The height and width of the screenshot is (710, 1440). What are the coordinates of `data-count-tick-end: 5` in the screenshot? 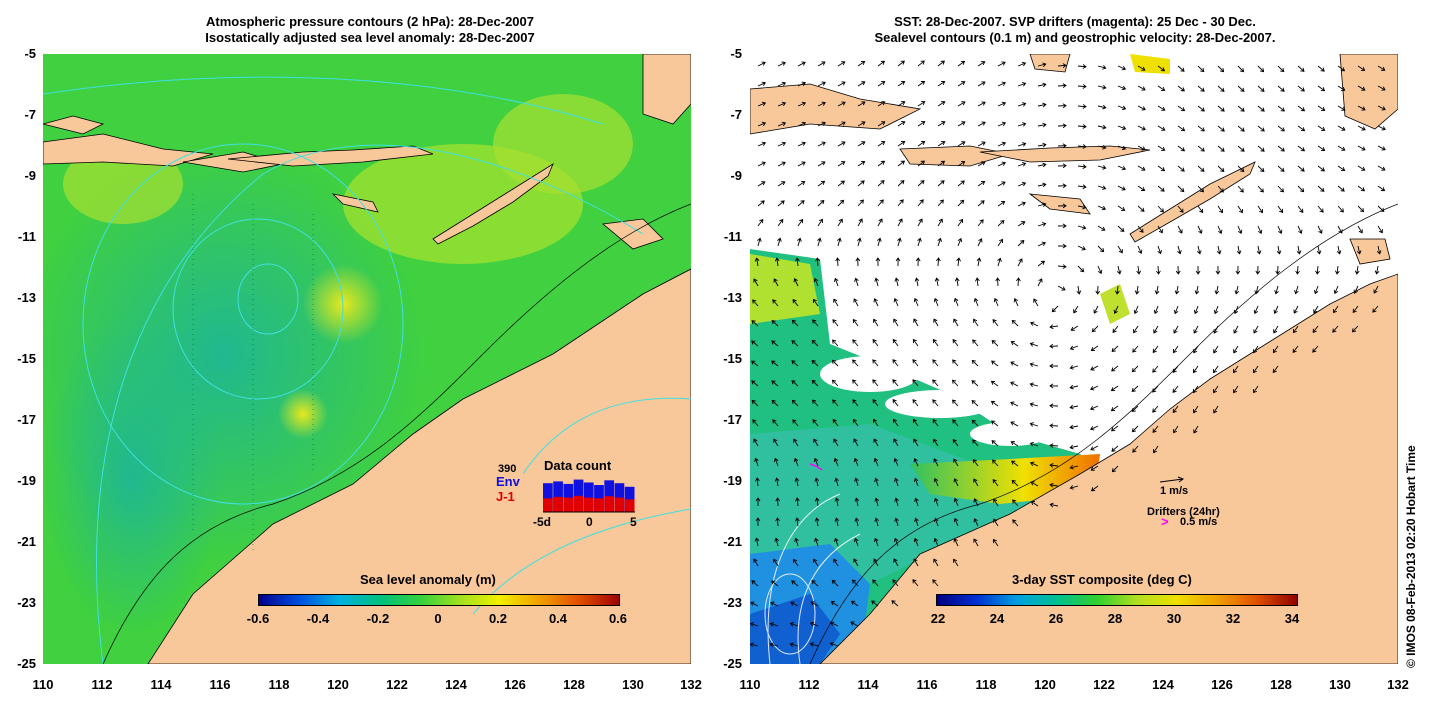 It's located at (633, 522).